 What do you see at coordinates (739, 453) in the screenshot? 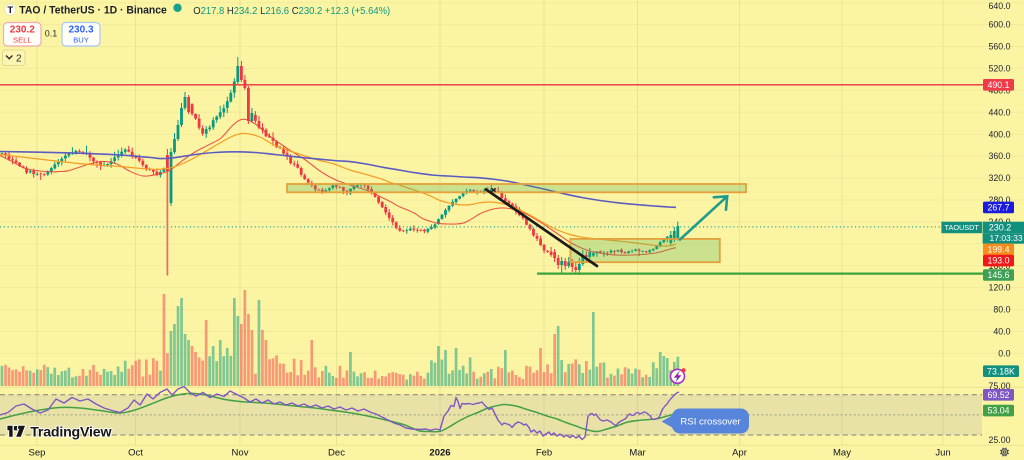
I see `svg-text: Apr` at bounding box center [739, 453].